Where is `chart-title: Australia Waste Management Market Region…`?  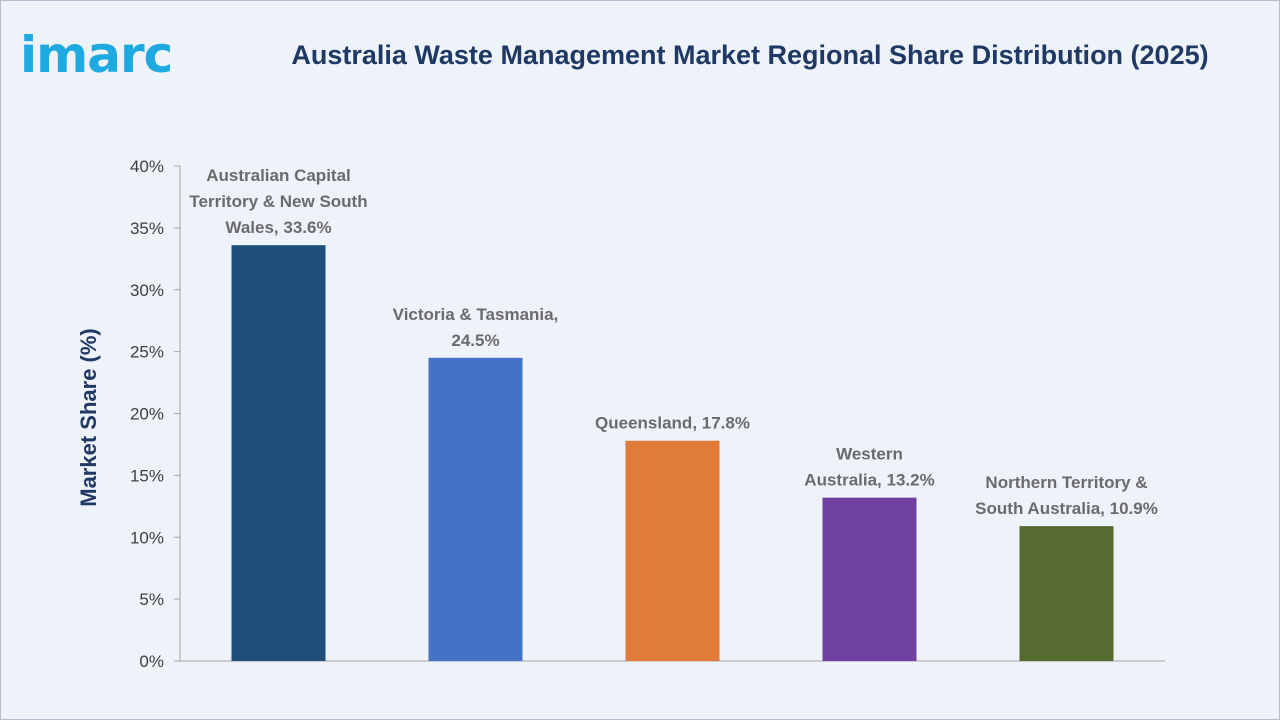 chart-title: Australia Waste Management Market Region… is located at coordinates (750, 55).